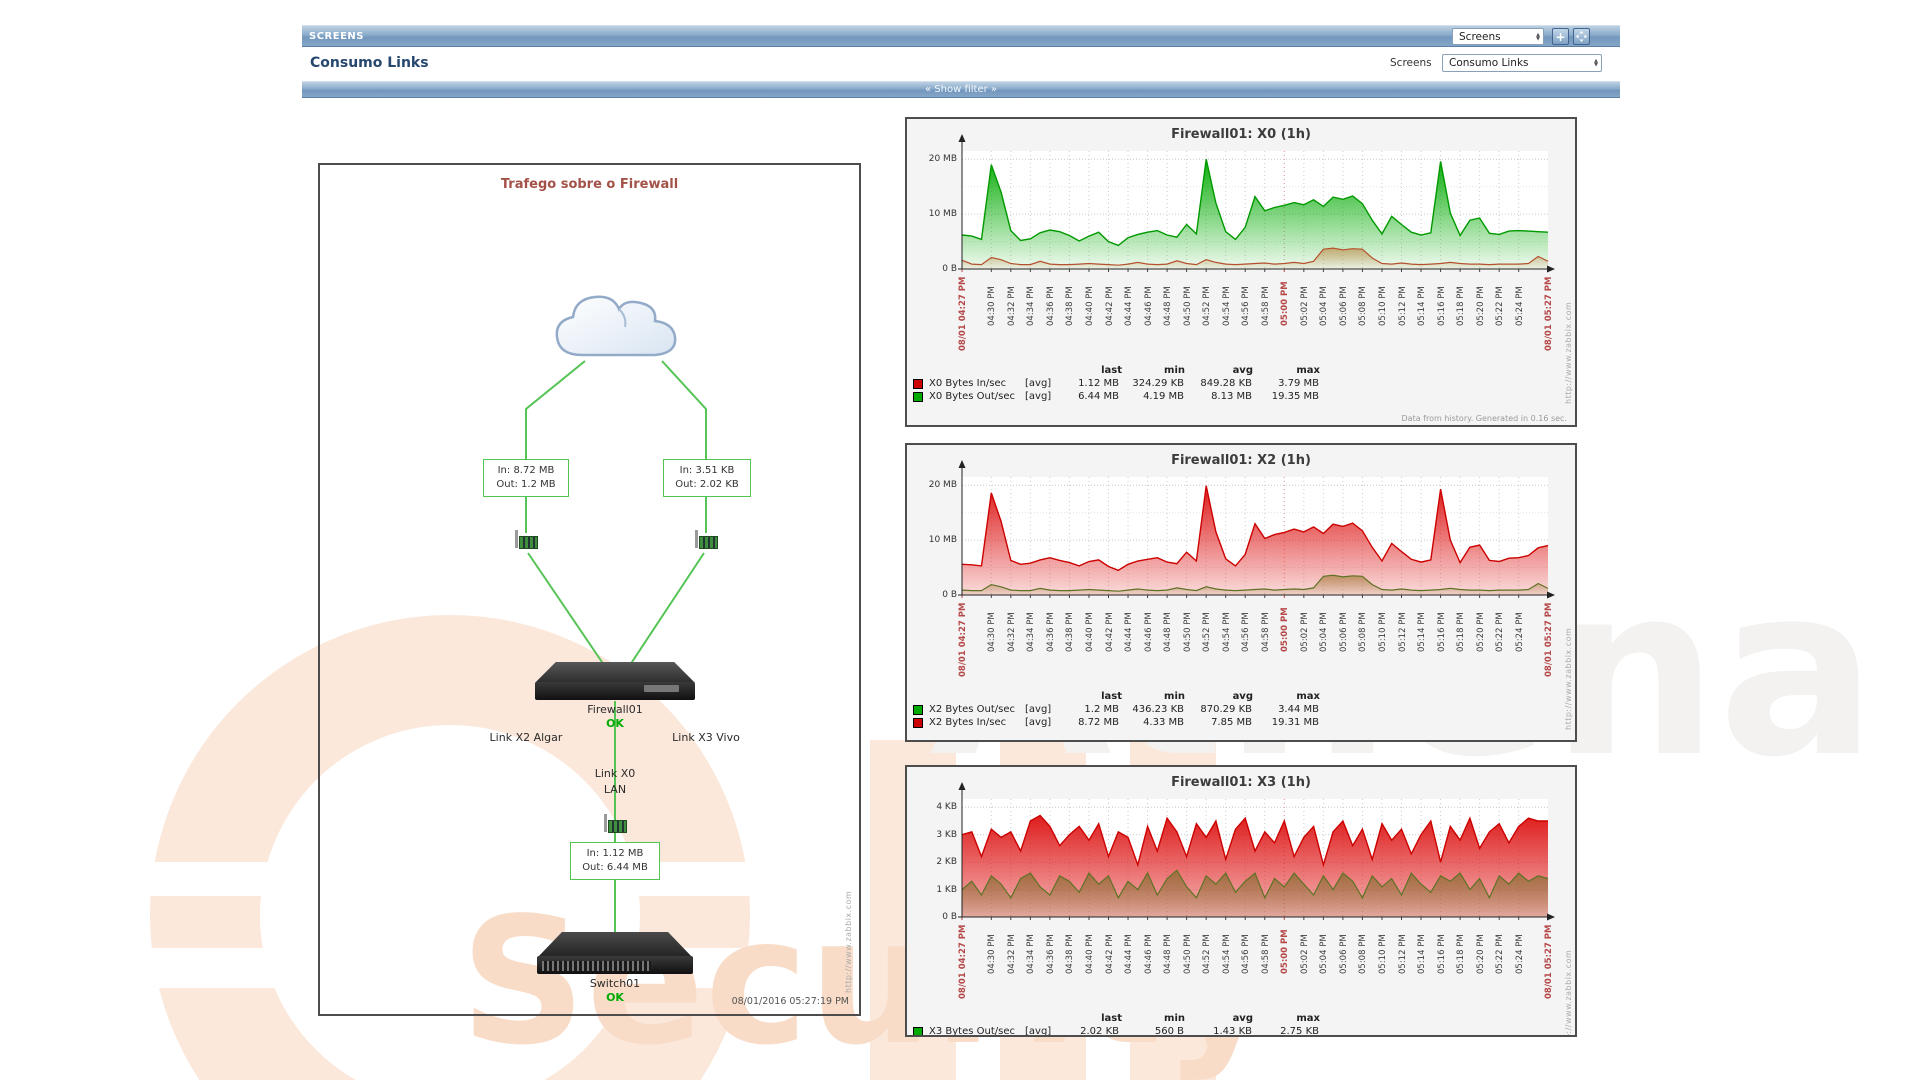 Image resolution: width=1920 pixels, height=1080 pixels. I want to click on y-axis-tick-label: 2 KB, so click(946, 862).